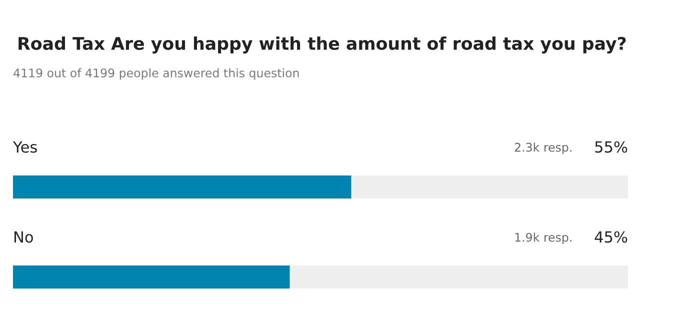  I want to click on chart-title: Road Tax Are you happy with the amount of road tax you pay?, so click(322, 45).